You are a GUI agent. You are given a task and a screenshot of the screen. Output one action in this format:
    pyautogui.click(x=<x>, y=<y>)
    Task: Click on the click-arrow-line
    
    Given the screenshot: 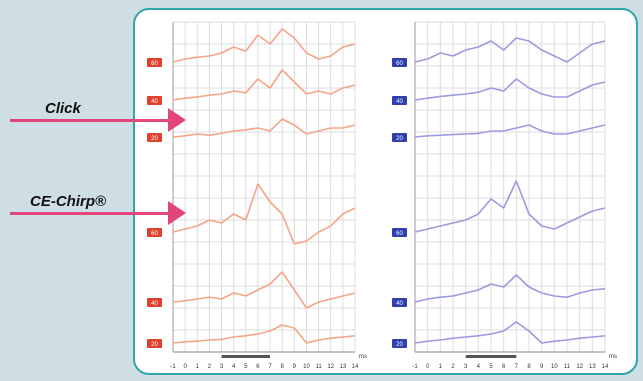 What is the action you would take?
    pyautogui.click(x=90, y=120)
    